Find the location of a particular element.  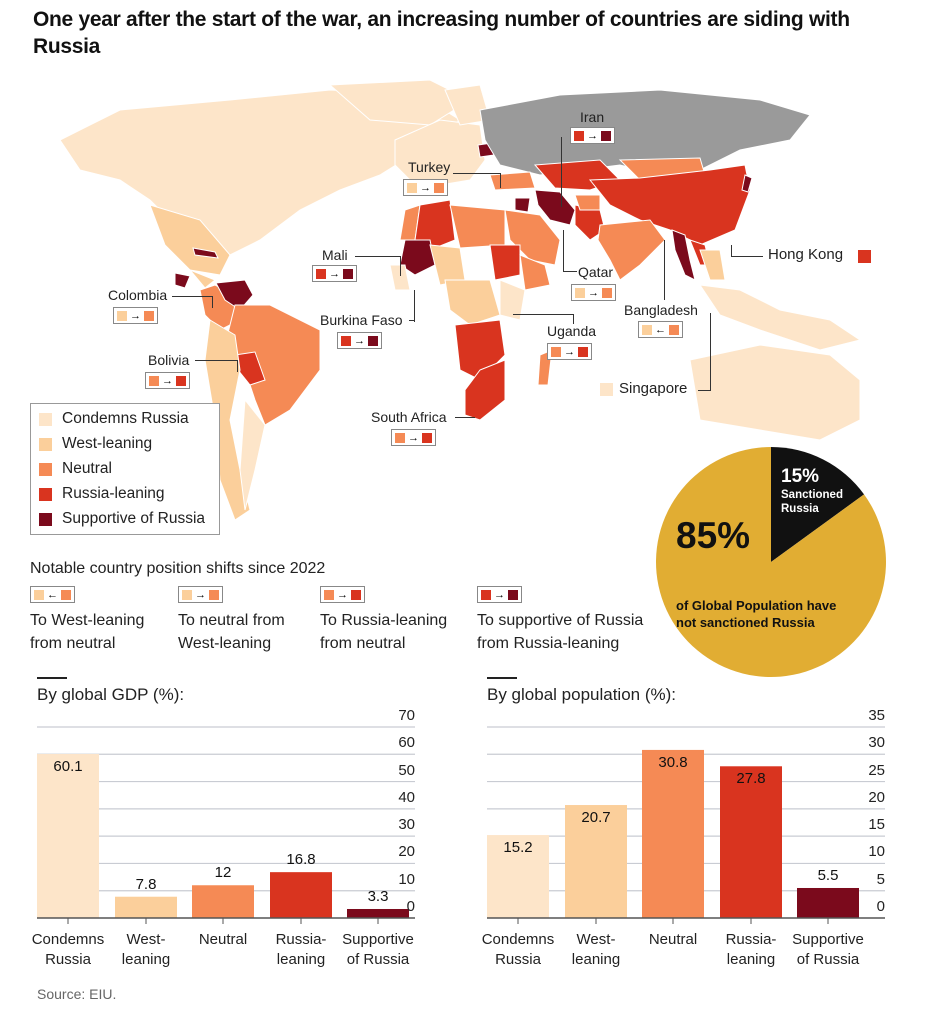

y-tick-label: 30 is located at coordinates (406, 825).